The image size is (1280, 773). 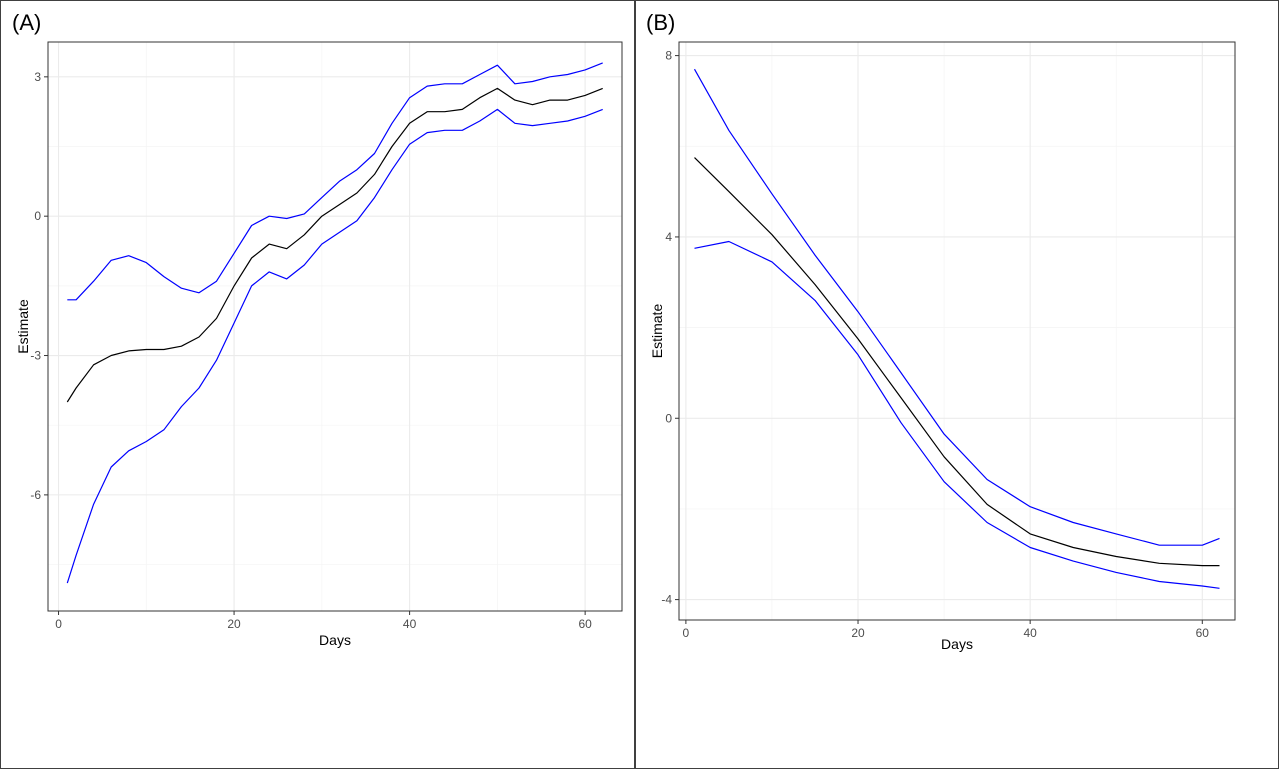 What do you see at coordinates (660, 22) in the screenshot?
I see `panel-b-label: (B)` at bounding box center [660, 22].